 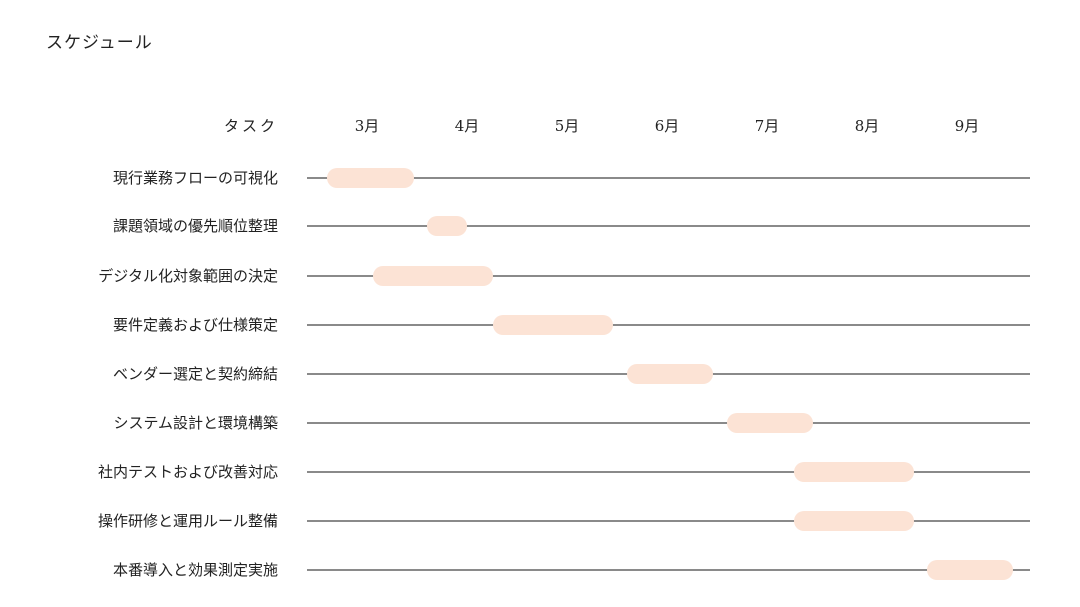 I want to click on month-tick-label: 8月, so click(x=867, y=126).